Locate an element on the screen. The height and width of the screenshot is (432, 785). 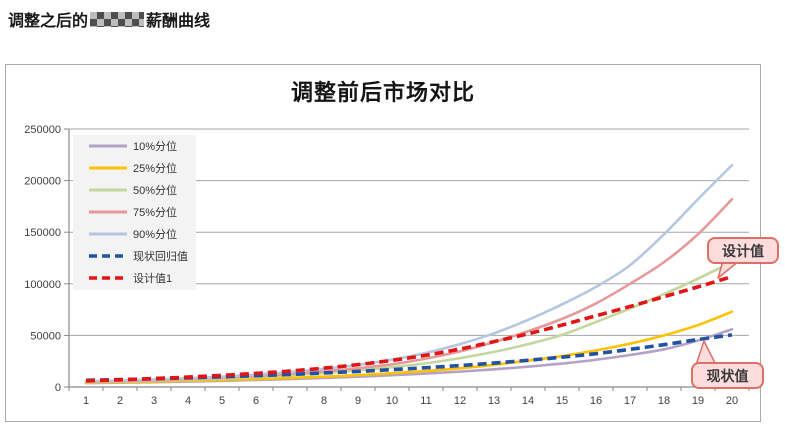
legend-label: 25%分位 is located at coordinates (155, 168).